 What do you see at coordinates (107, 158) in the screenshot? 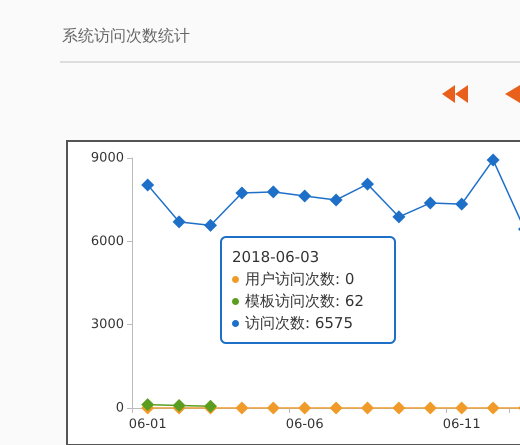
I see `y-tick-label: 9000` at bounding box center [107, 158].